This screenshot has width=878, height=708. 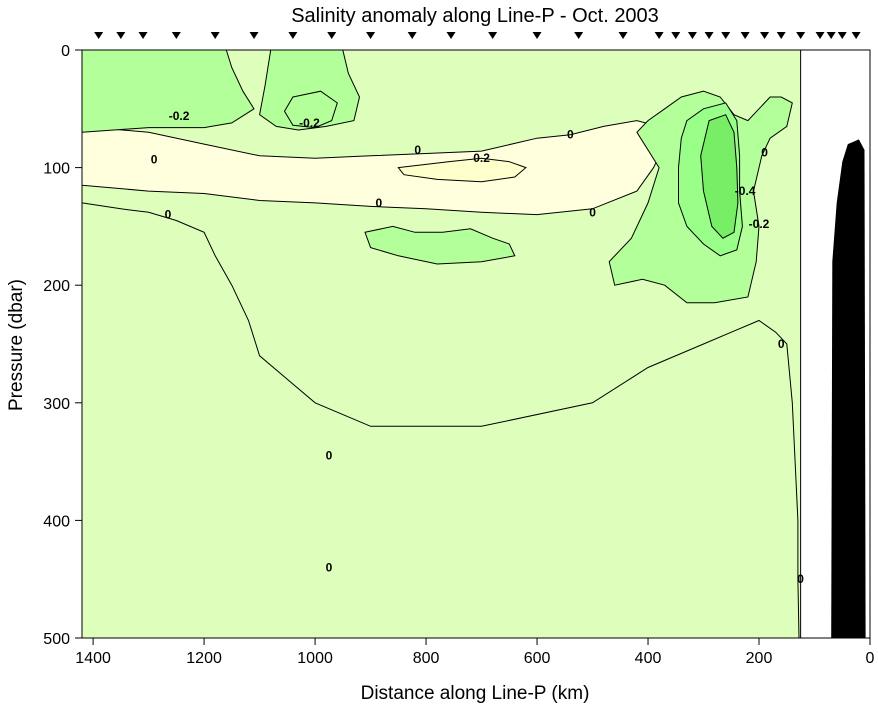 What do you see at coordinates (570, 135) in the screenshot?
I see `contour-label-2: 0` at bounding box center [570, 135].